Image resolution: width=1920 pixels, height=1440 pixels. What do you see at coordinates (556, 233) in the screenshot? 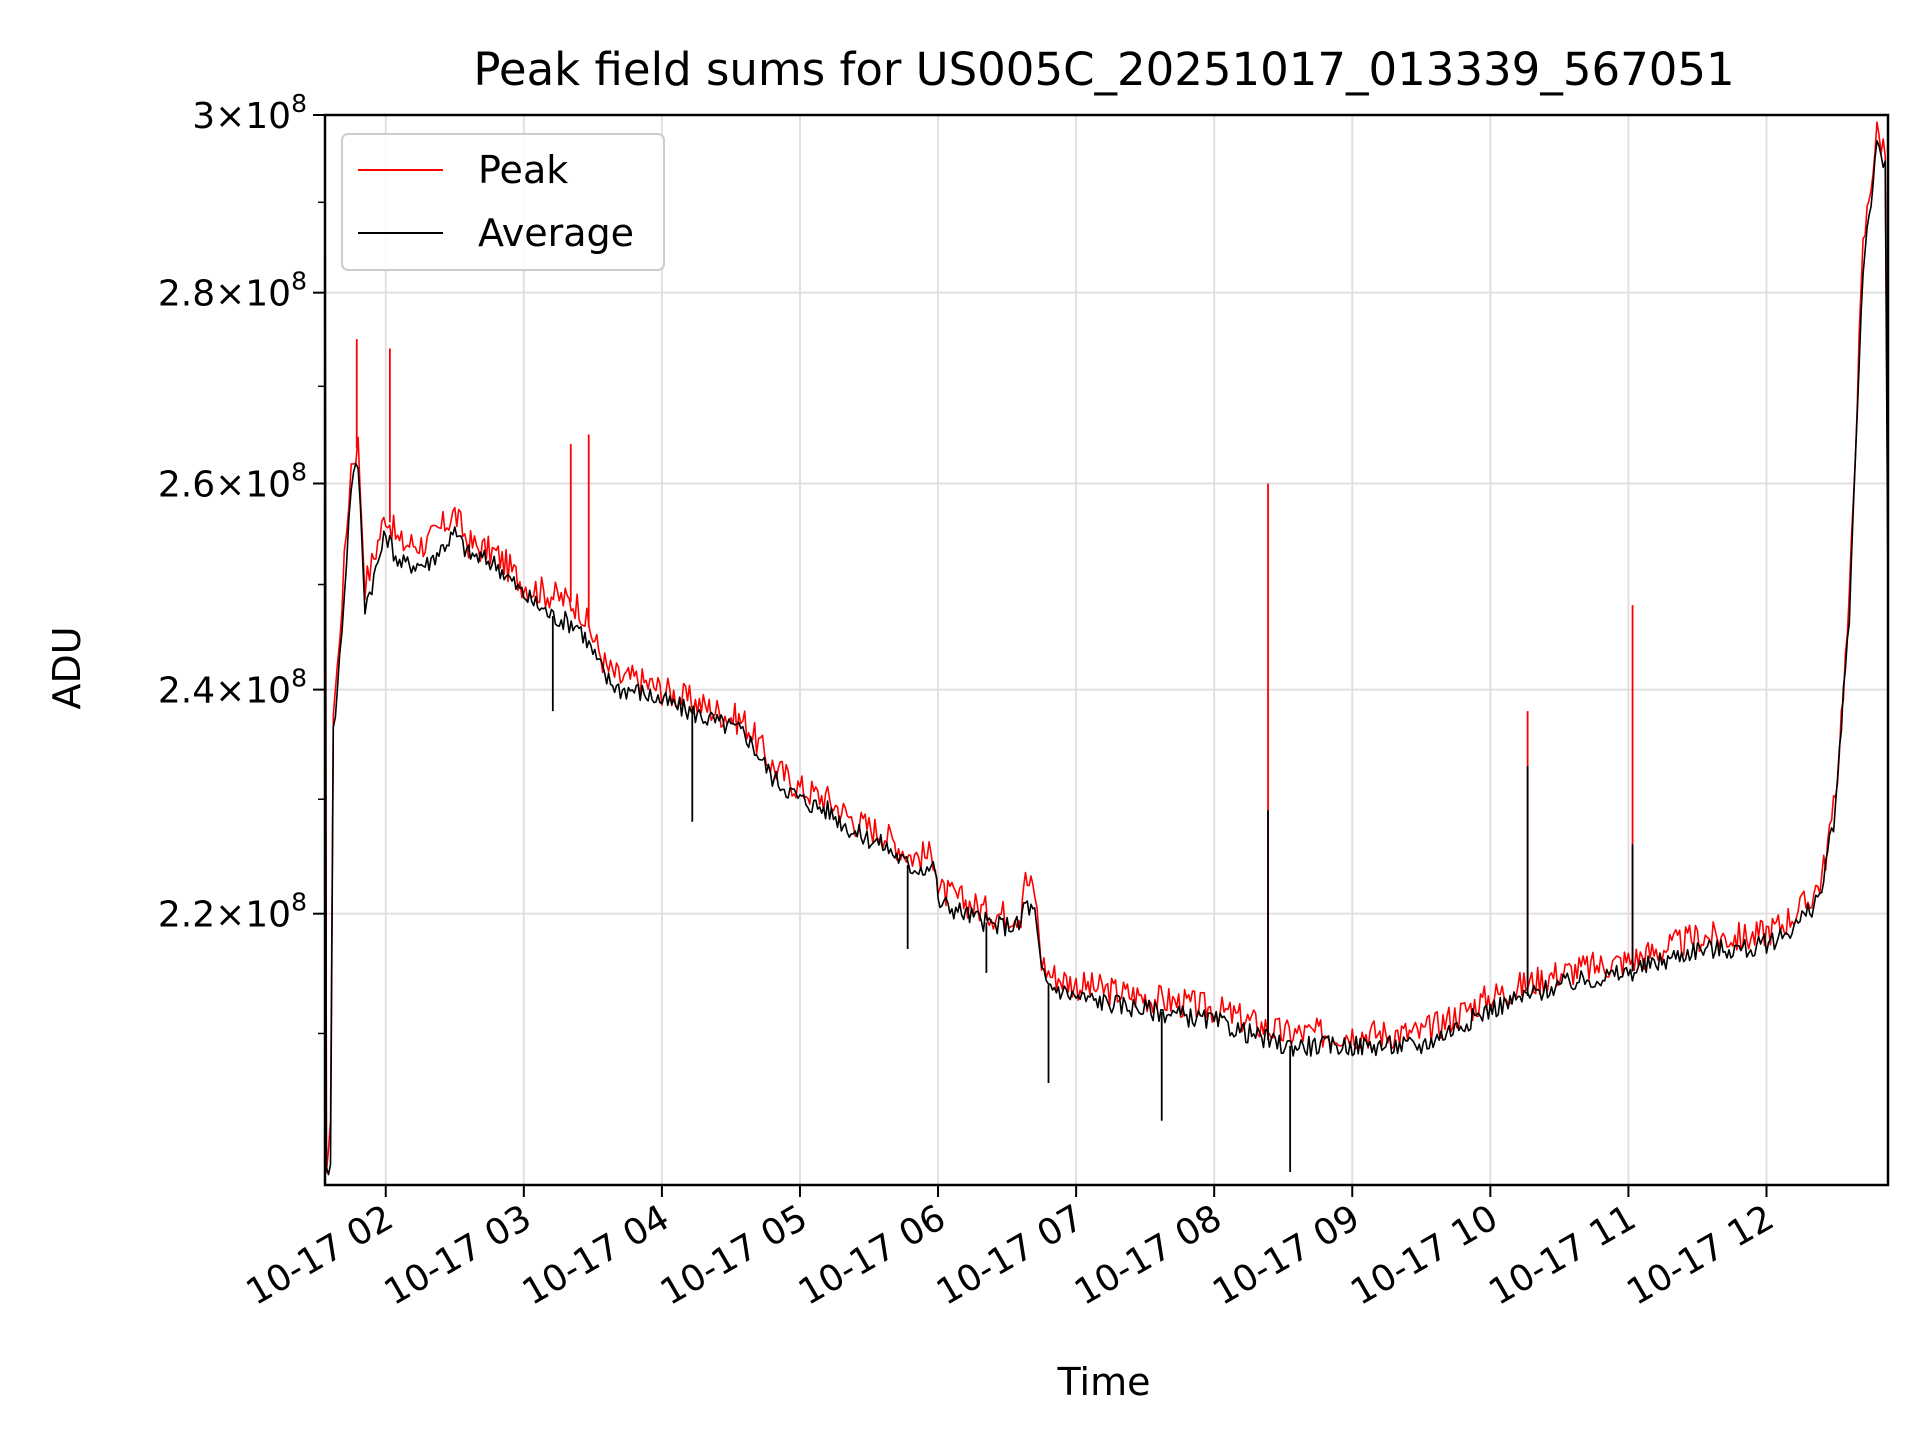
I see `legend-label-average: Average` at bounding box center [556, 233].